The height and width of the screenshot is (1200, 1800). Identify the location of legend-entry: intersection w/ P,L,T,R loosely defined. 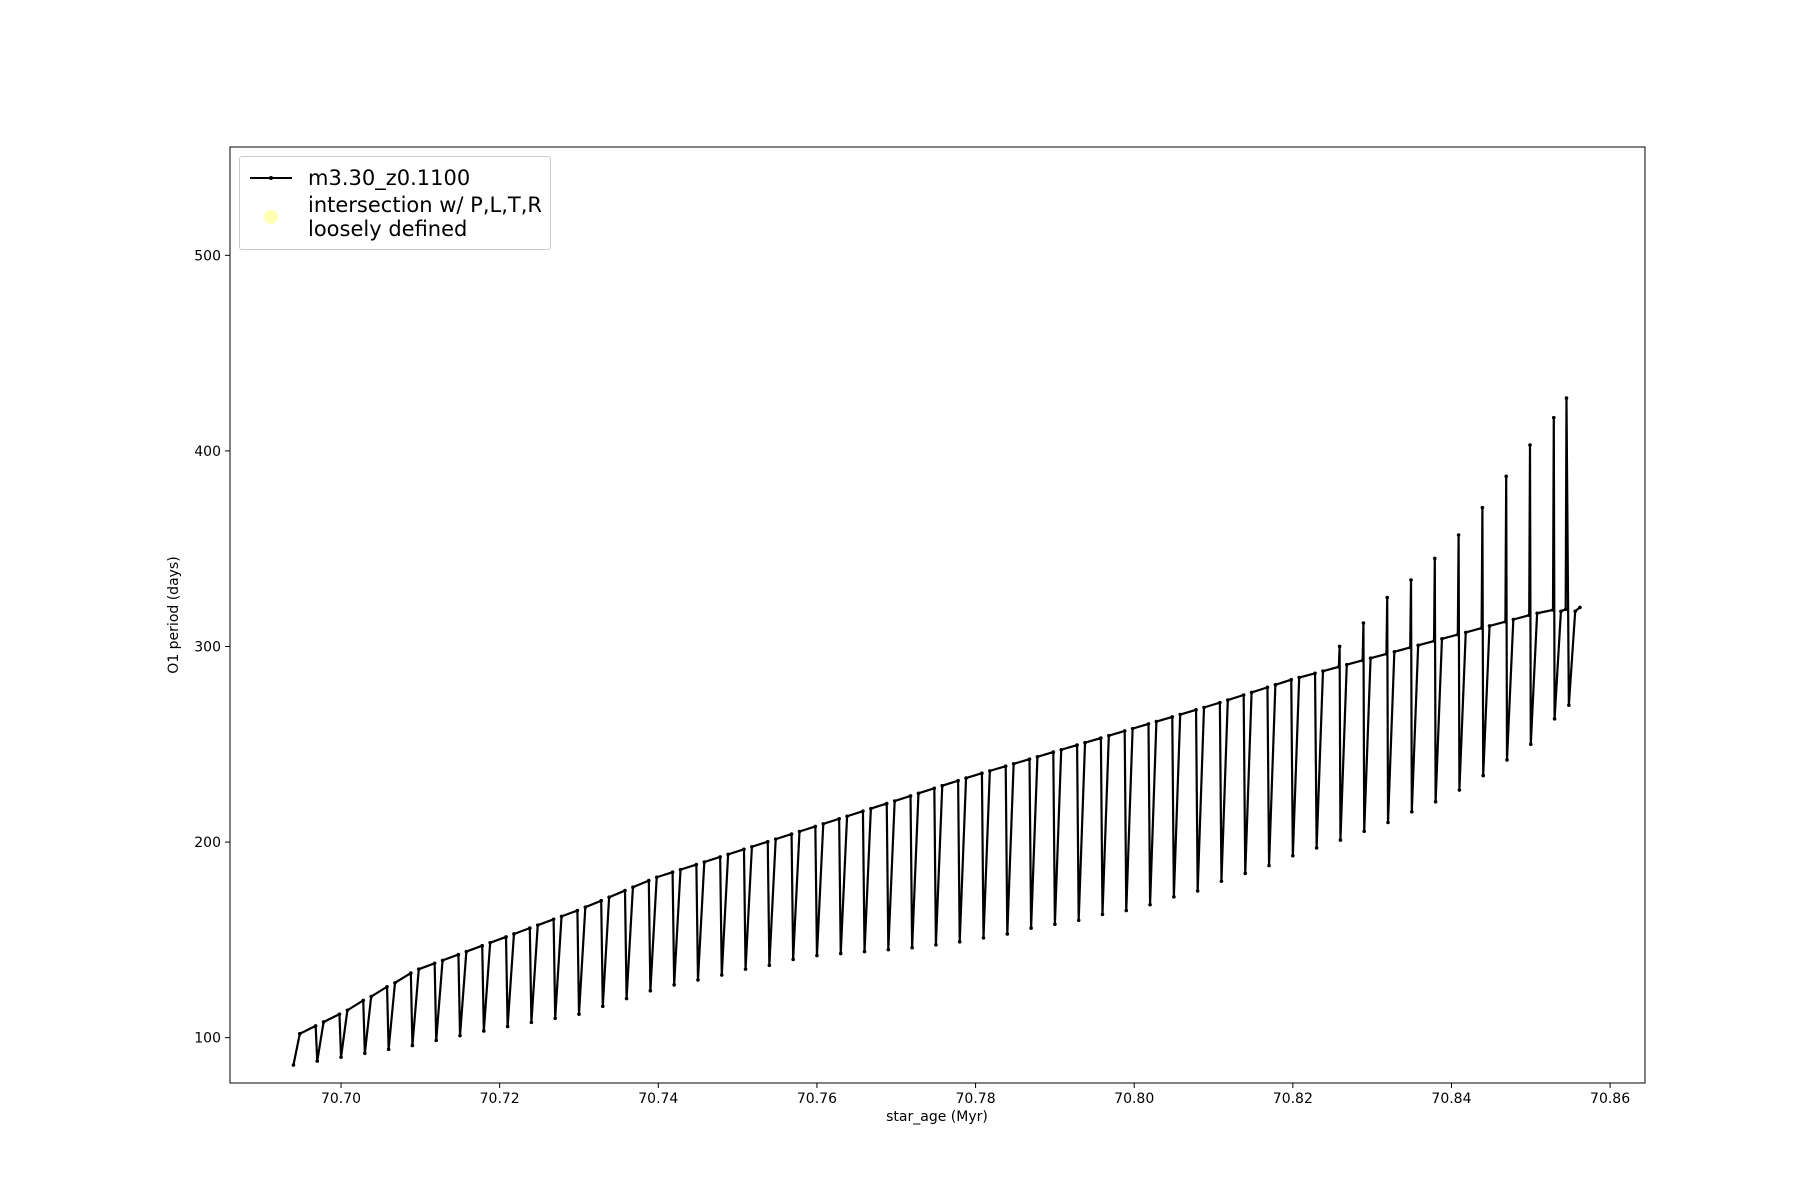
(395, 217).